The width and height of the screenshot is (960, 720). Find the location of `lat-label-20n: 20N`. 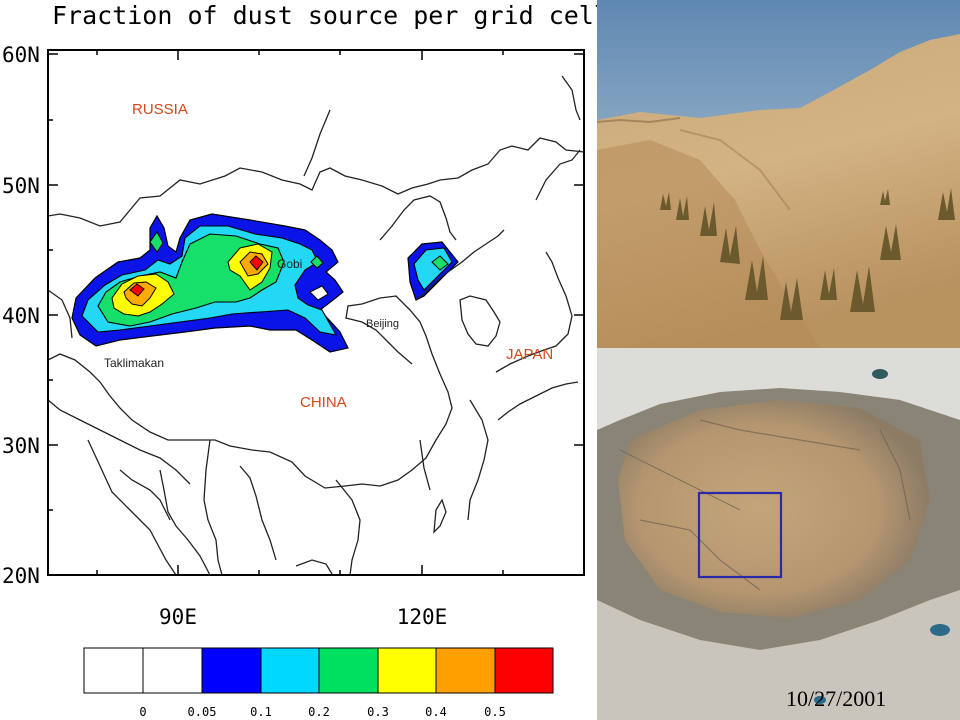

lat-label-20n: 20N is located at coordinates (21, 576).